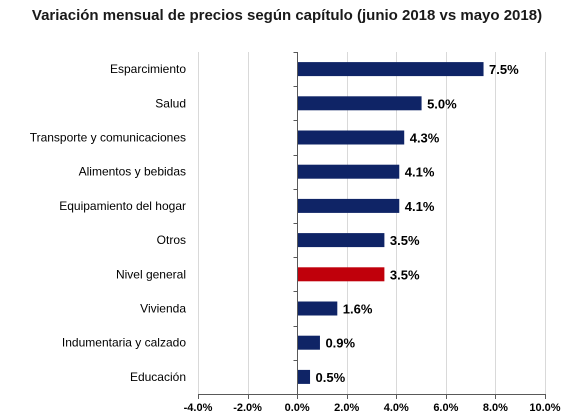 The height and width of the screenshot is (416, 574). What do you see at coordinates (396, 408) in the screenshot?
I see `x-tick-label-4: 4.0%` at bounding box center [396, 408].